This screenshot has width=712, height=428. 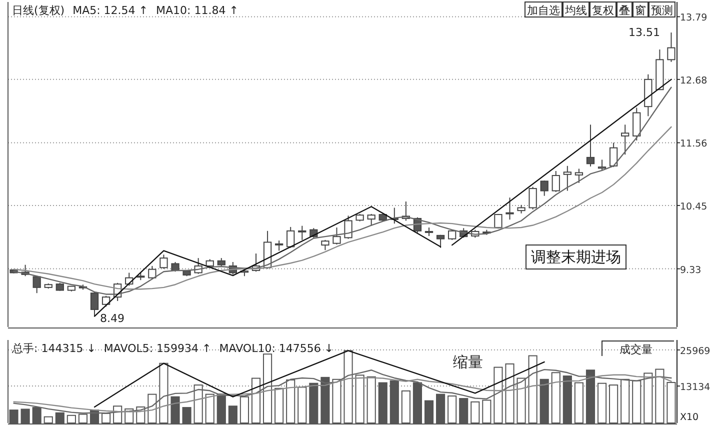 I want to click on annotation: 缩量, so click(x=468, y=362).